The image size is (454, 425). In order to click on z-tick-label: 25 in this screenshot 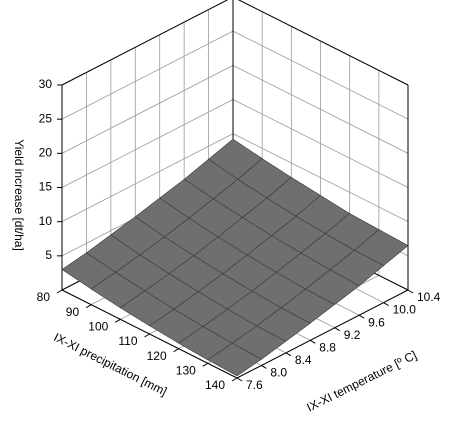, I will do `click(46, 118)`.